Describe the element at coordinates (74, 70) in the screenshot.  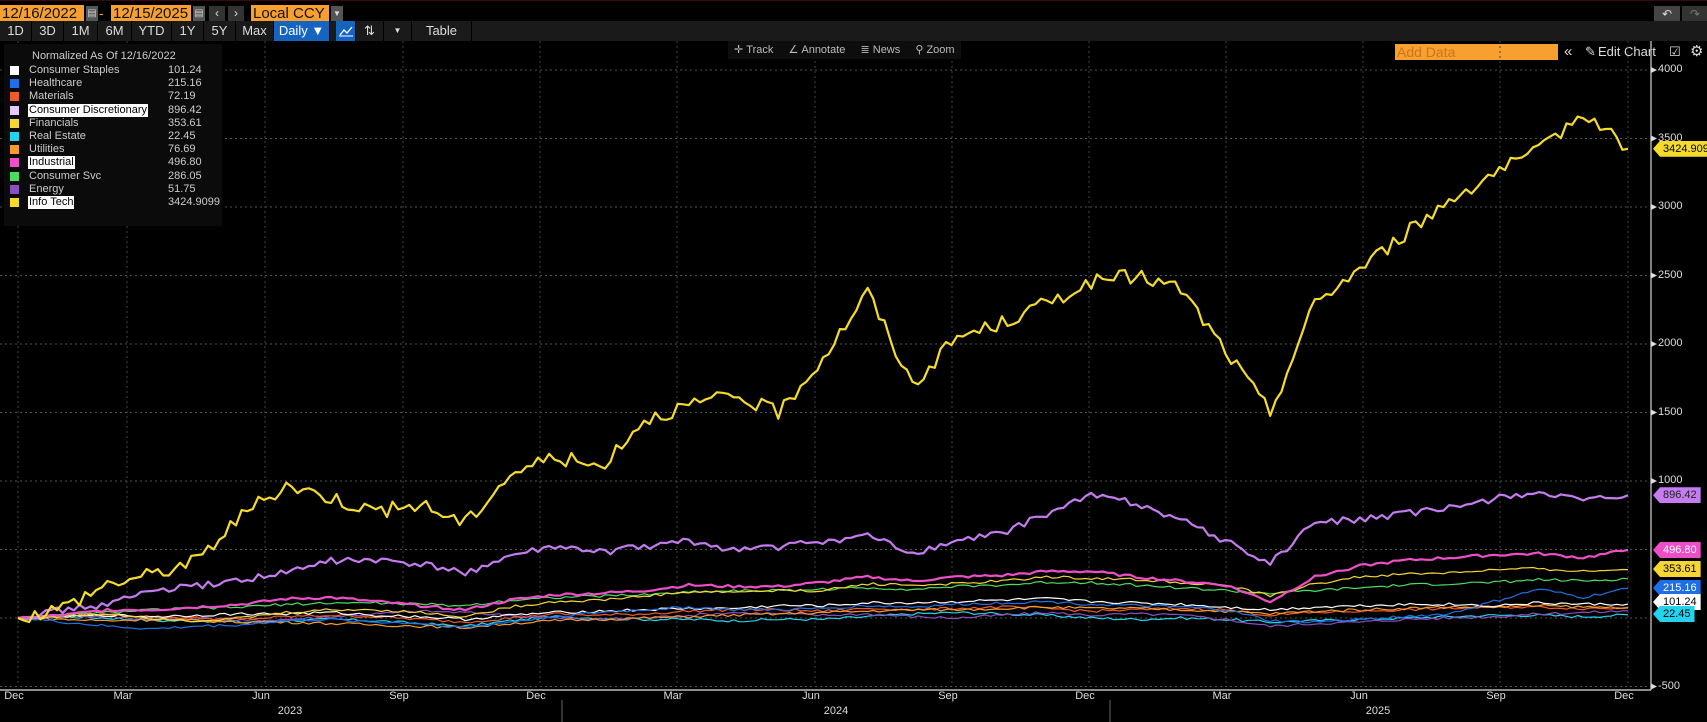
I see `legend-item-name: Consumer Staples` at that location.